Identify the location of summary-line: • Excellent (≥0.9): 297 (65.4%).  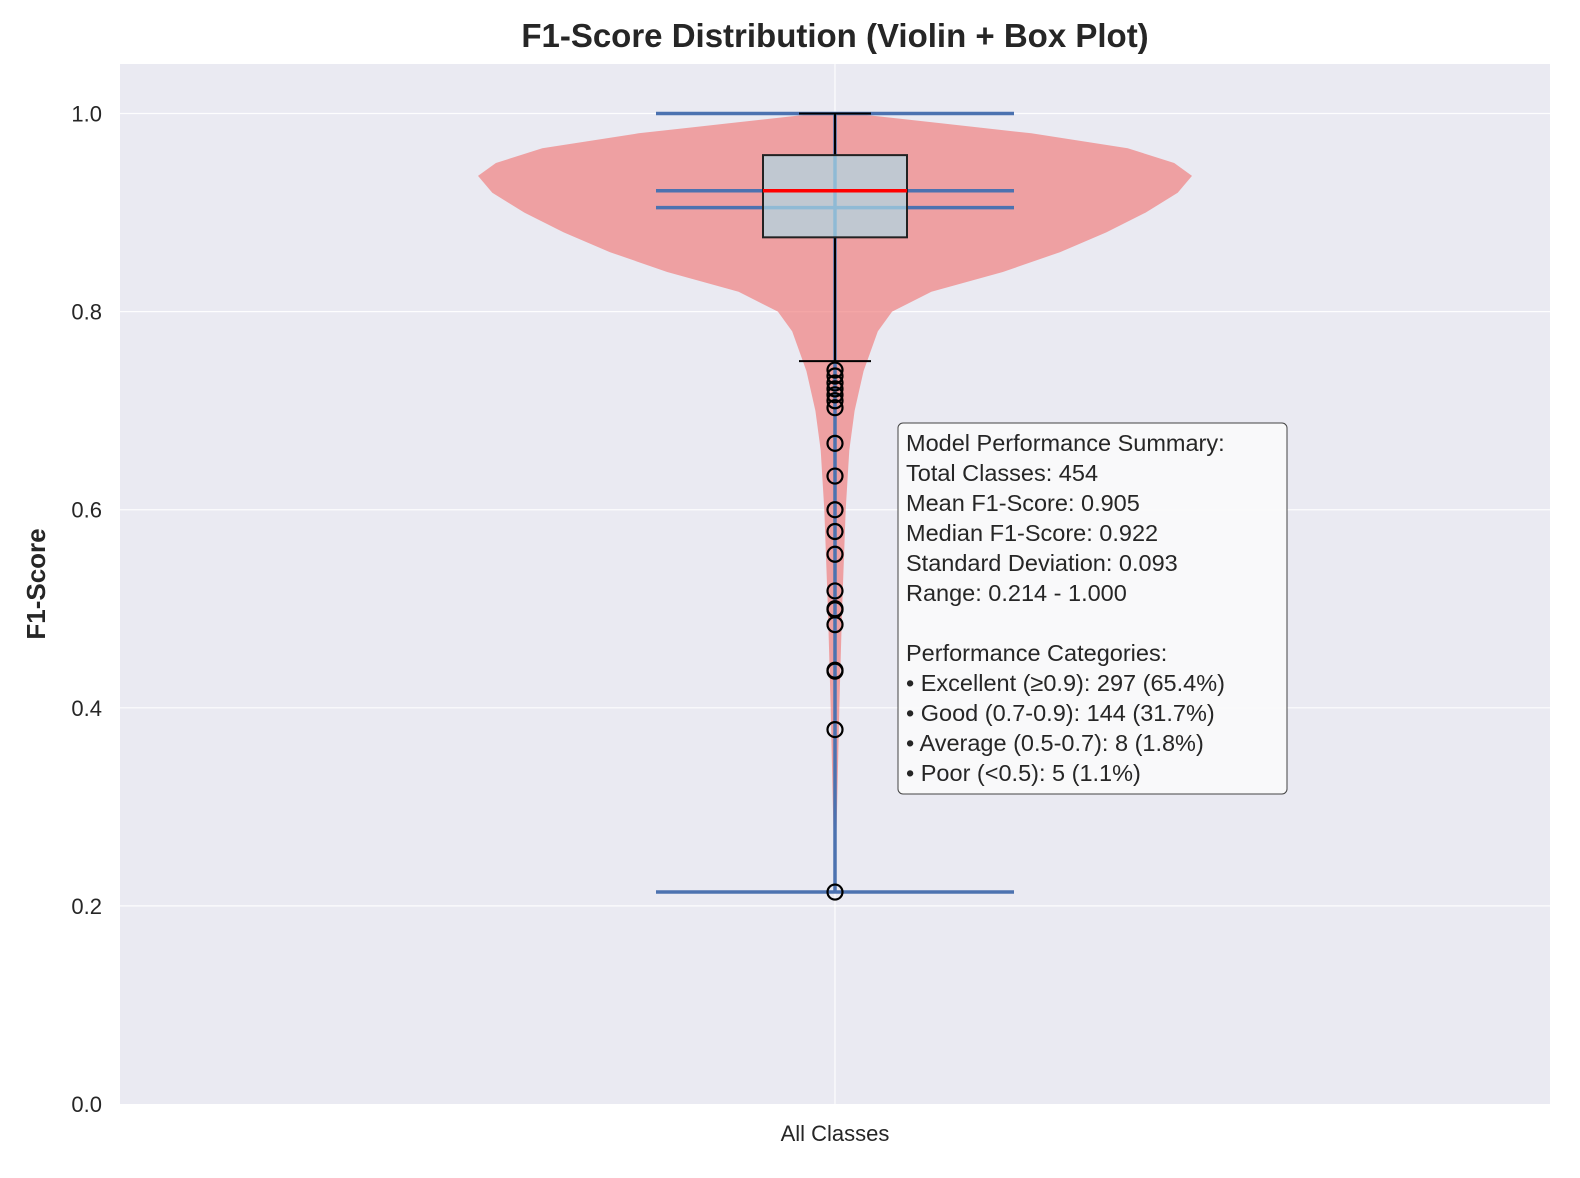
(1065, 683).